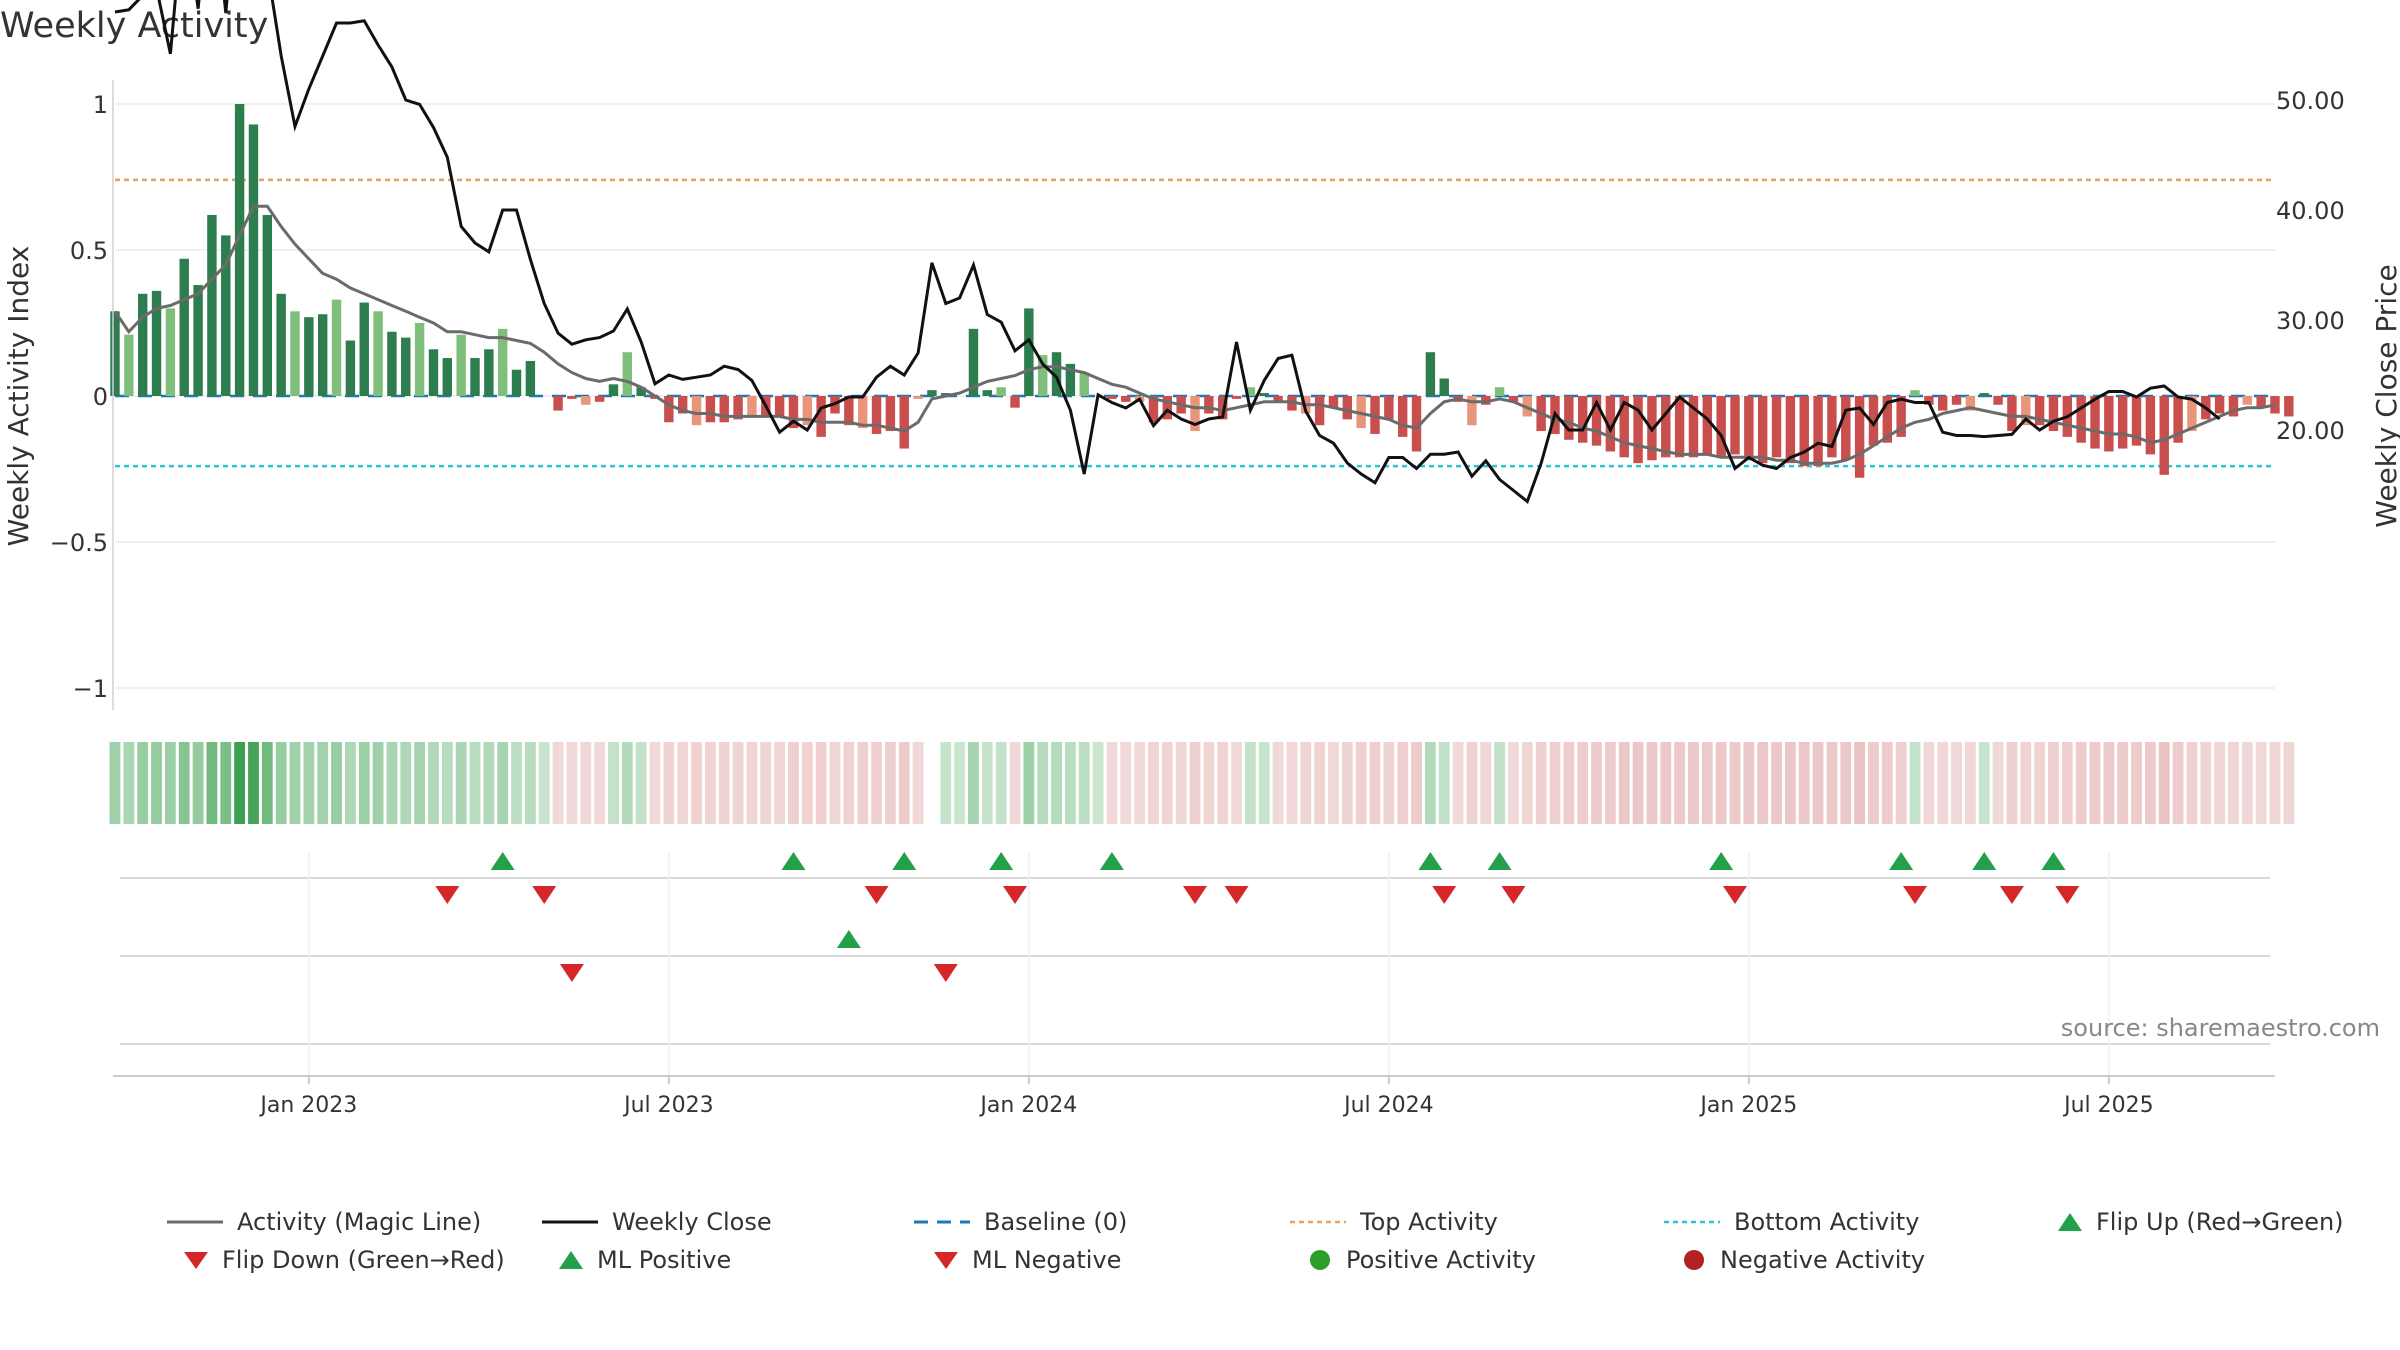  What do you see at coordinates (1802, 1260) in the screenshot?
I see `legend-item-negative-activity: Negative Activity` at bounding box center [1802, 1260].